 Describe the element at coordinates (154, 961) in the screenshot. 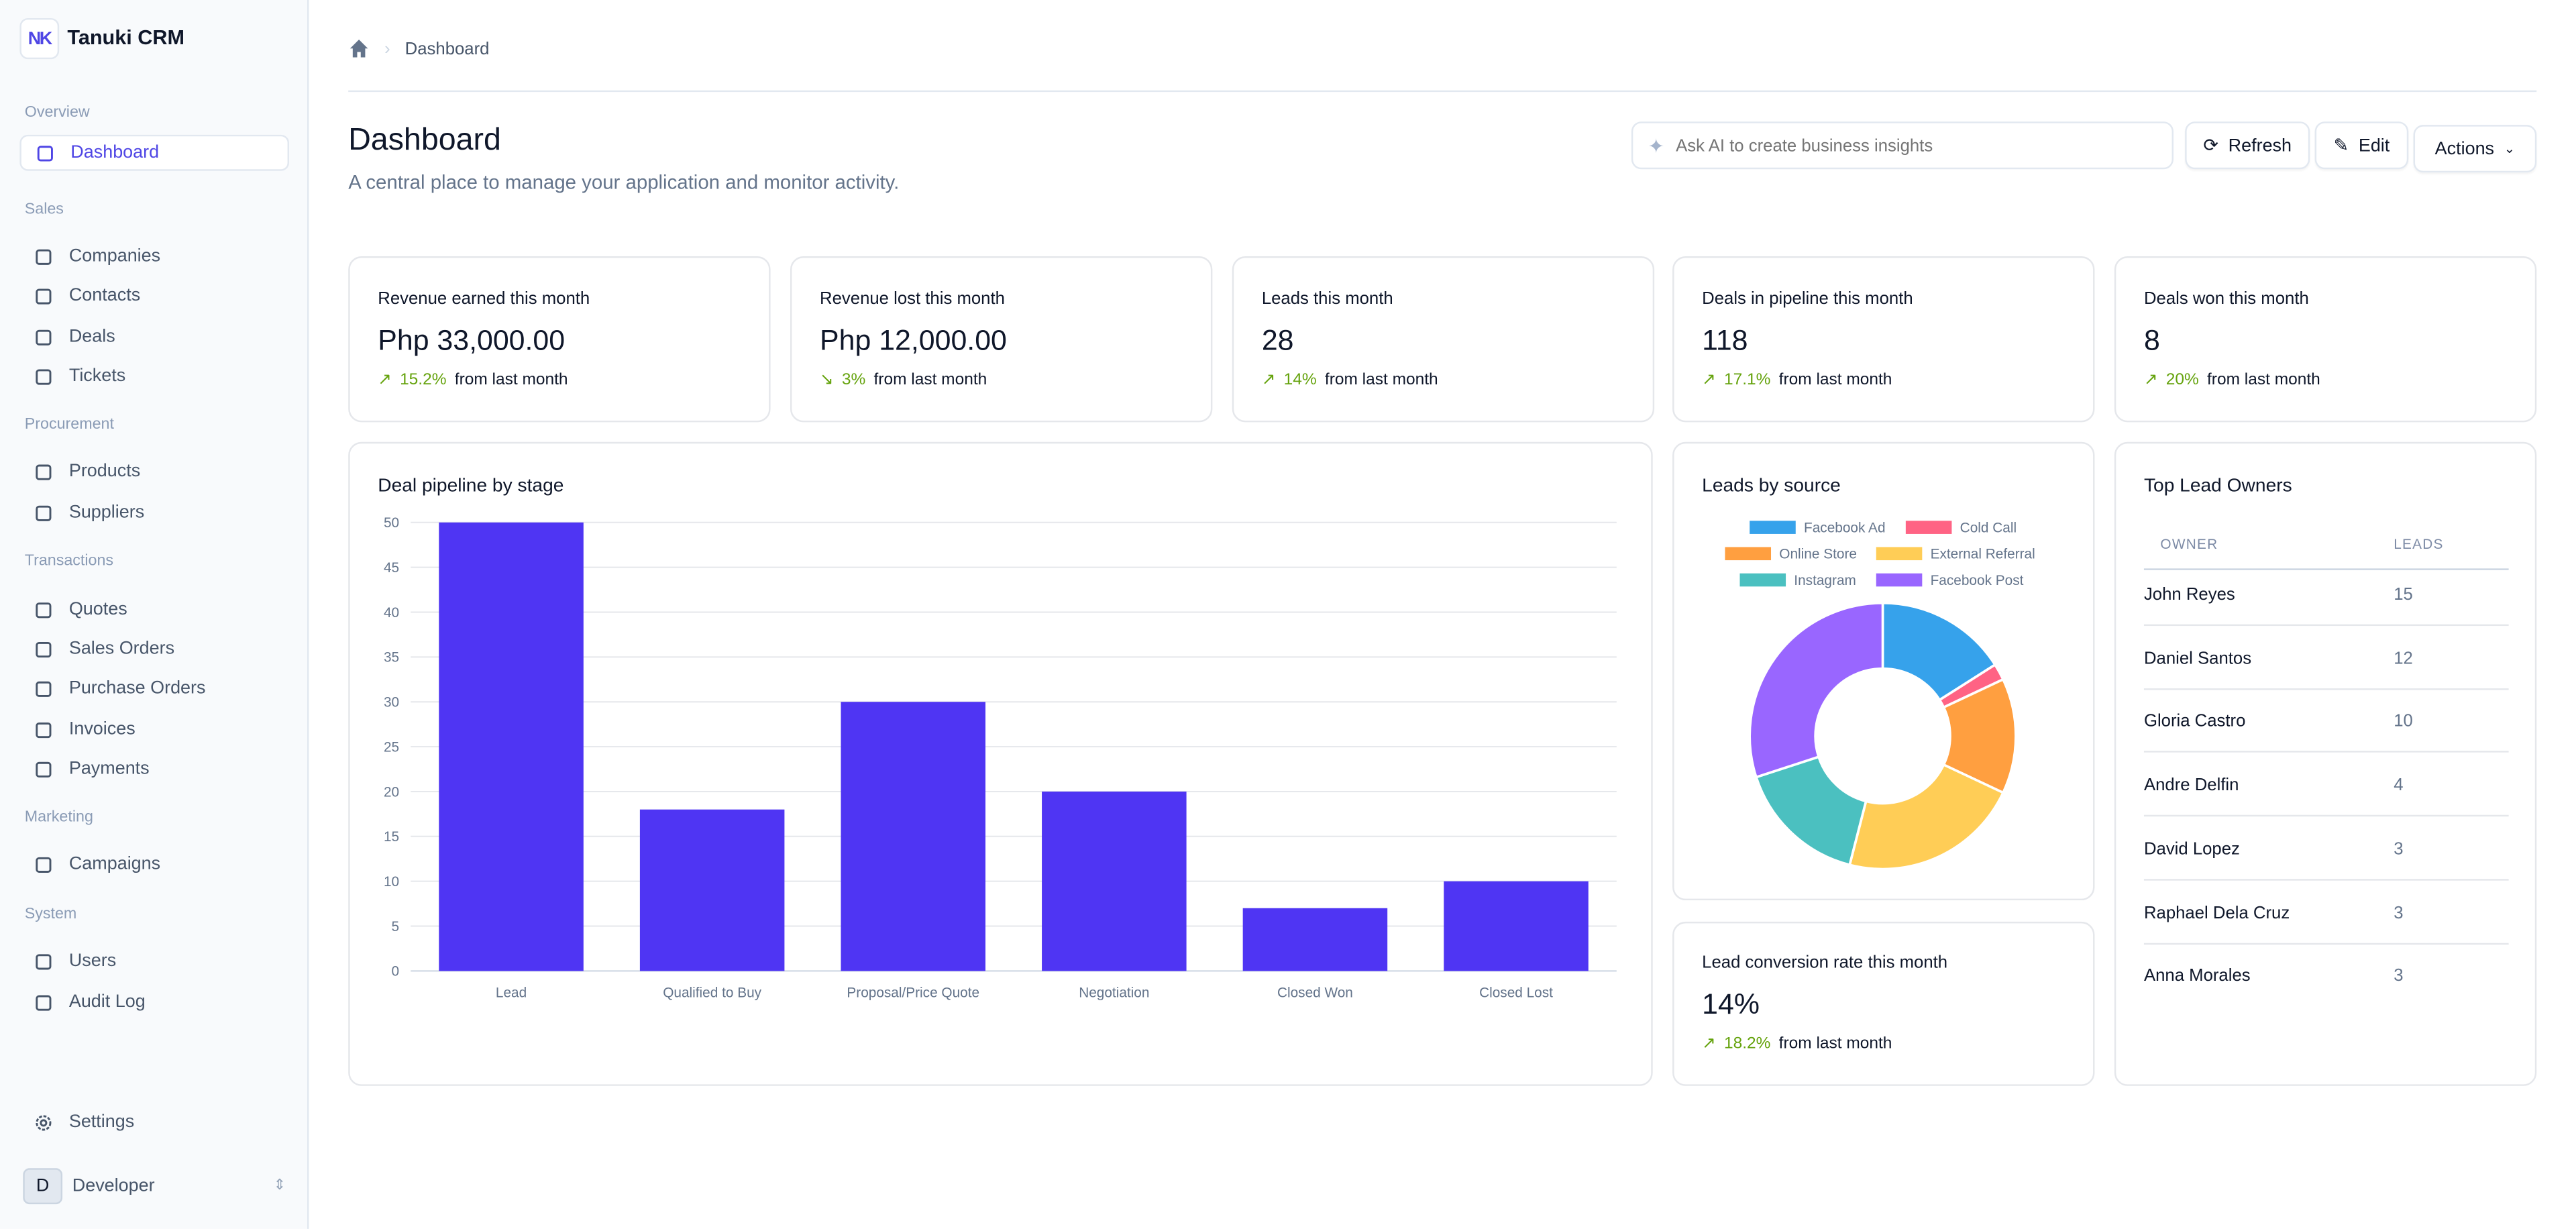

I see `sidebar-item-users: Users` at that location.